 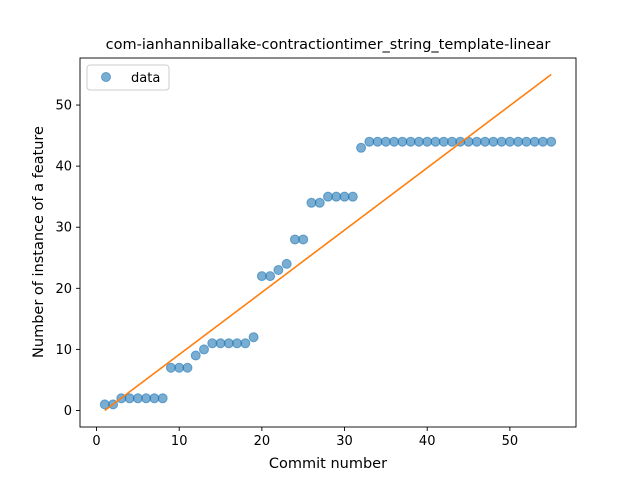 I want to click on y-tick-label: 30, so click(x=63, y=228).